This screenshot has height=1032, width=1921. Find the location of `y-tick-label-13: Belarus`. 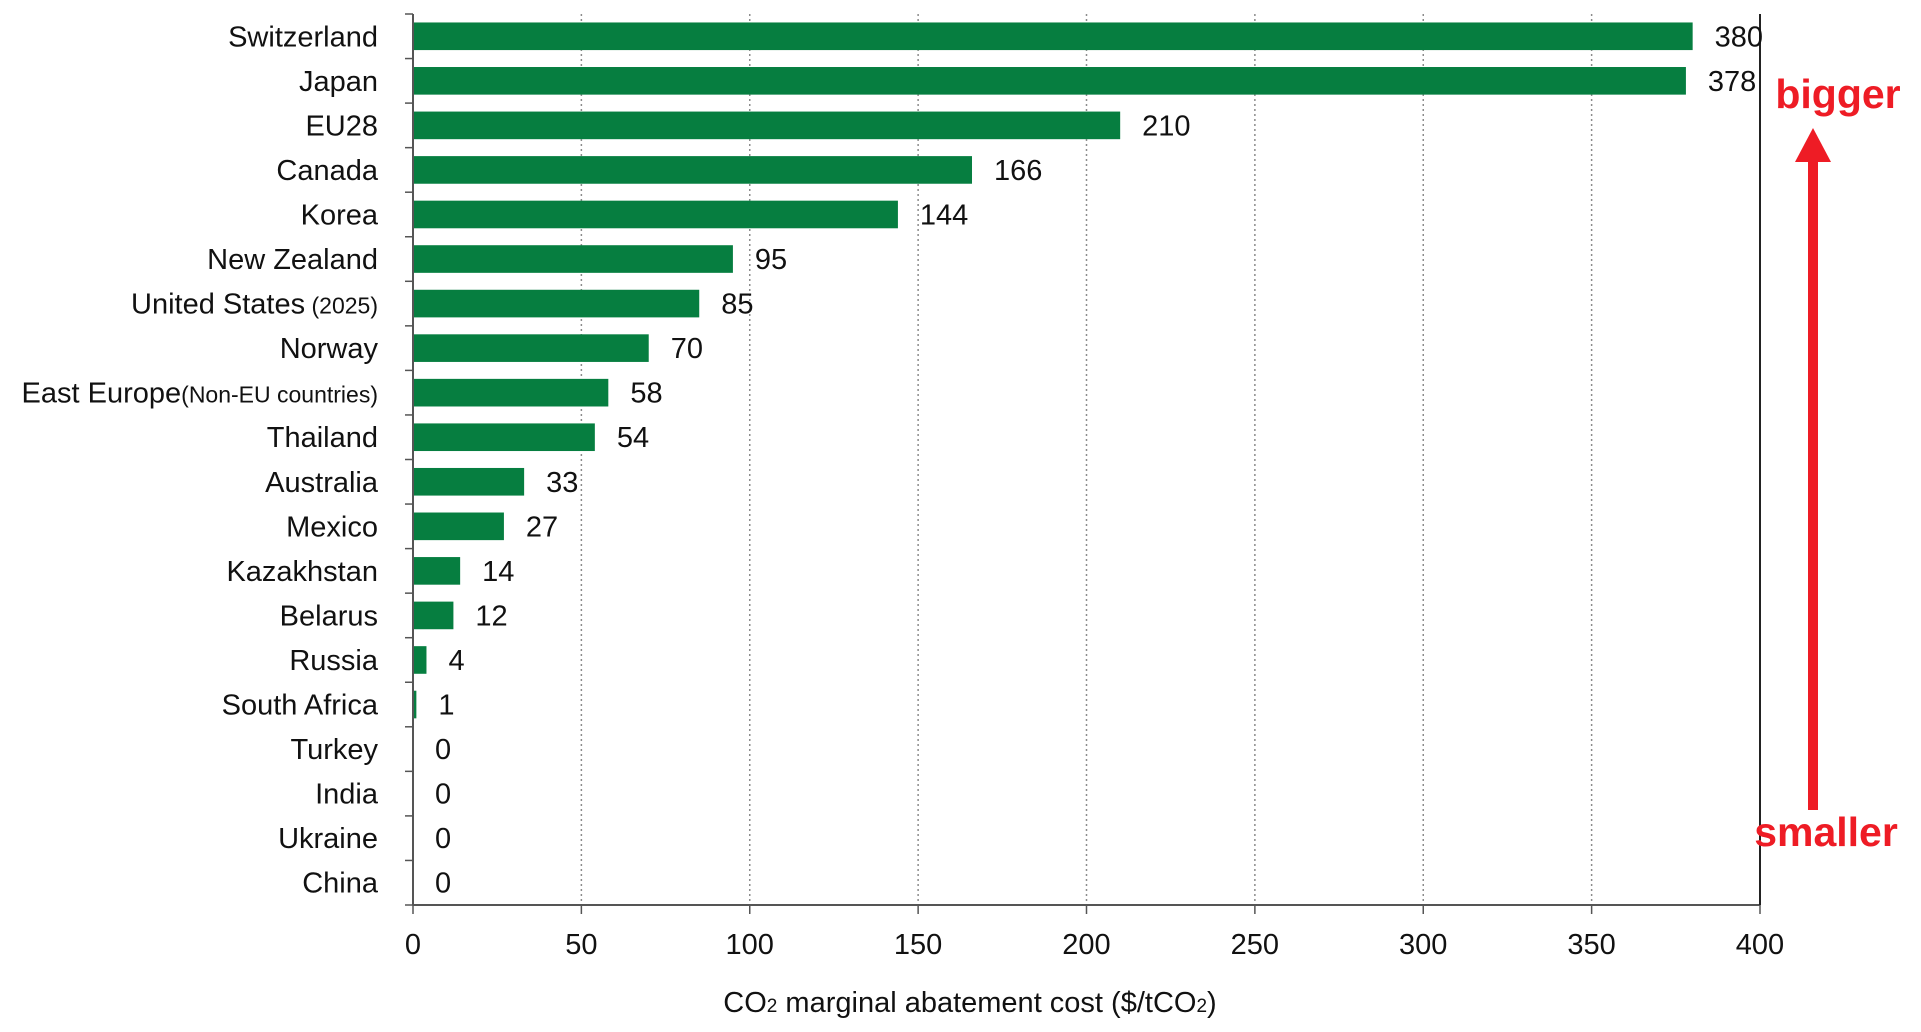

y-tick-label-13: Belarus is located at coordinates (329, 616).